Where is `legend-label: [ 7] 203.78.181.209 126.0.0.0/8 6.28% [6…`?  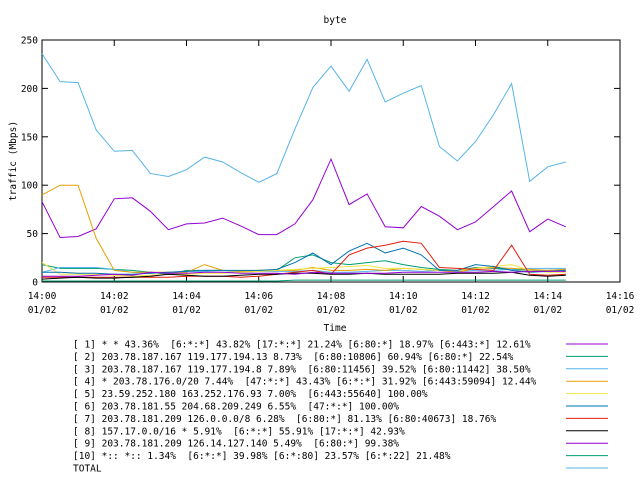
legend-label: [ 7] 203.78.181.209 126.0.0.0/8 6.28% [6… is located at coordinates (285, 419).